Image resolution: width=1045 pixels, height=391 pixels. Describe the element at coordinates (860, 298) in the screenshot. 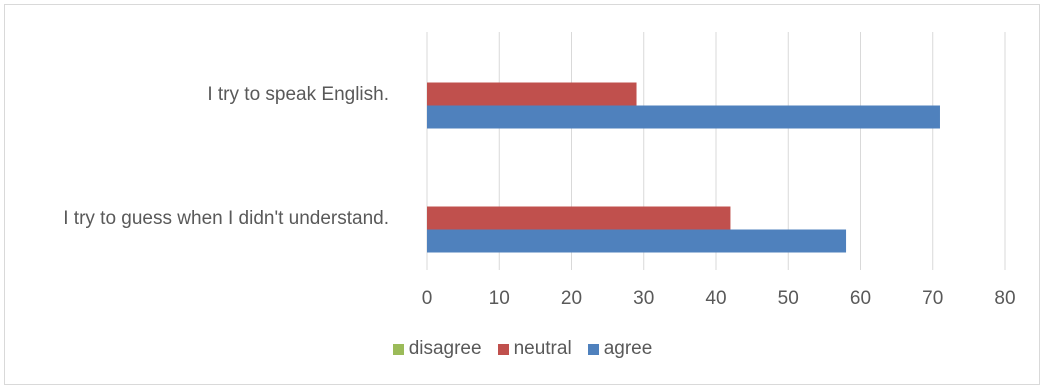

I see `x-tick-label-60: 60` at that location.